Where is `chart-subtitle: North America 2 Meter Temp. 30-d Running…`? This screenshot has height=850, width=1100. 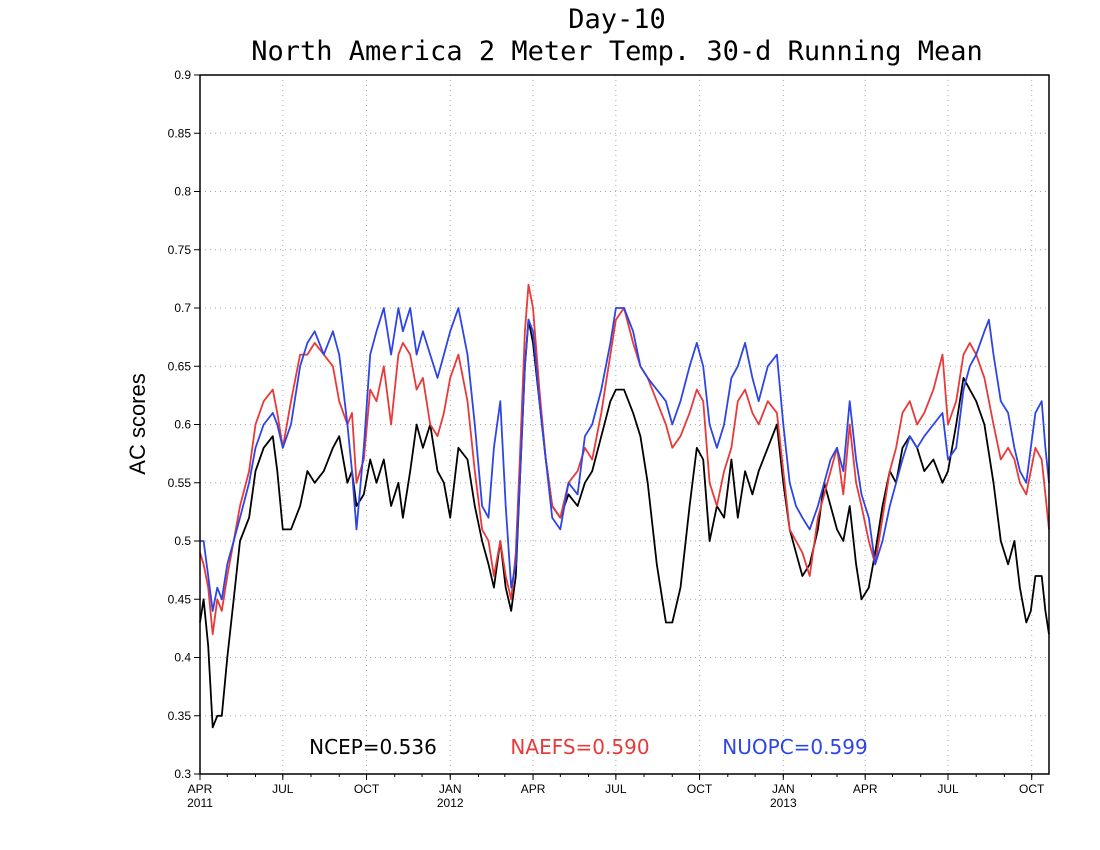
chart-subtitle: North America 2 Meter Temp. 30-d Running… is located at coordinates (617, 51).